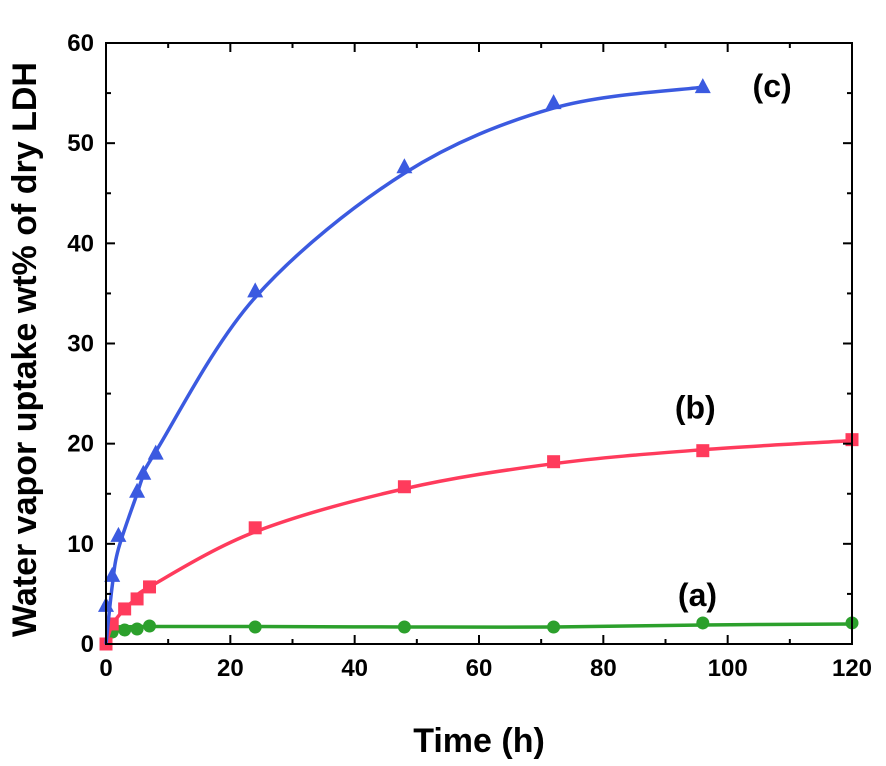 The image size is (886, 766). What do you see at coordinates (80, 544) in the screenshot?
I see `y-tick-label: 10` at bounding box center [80, 544].